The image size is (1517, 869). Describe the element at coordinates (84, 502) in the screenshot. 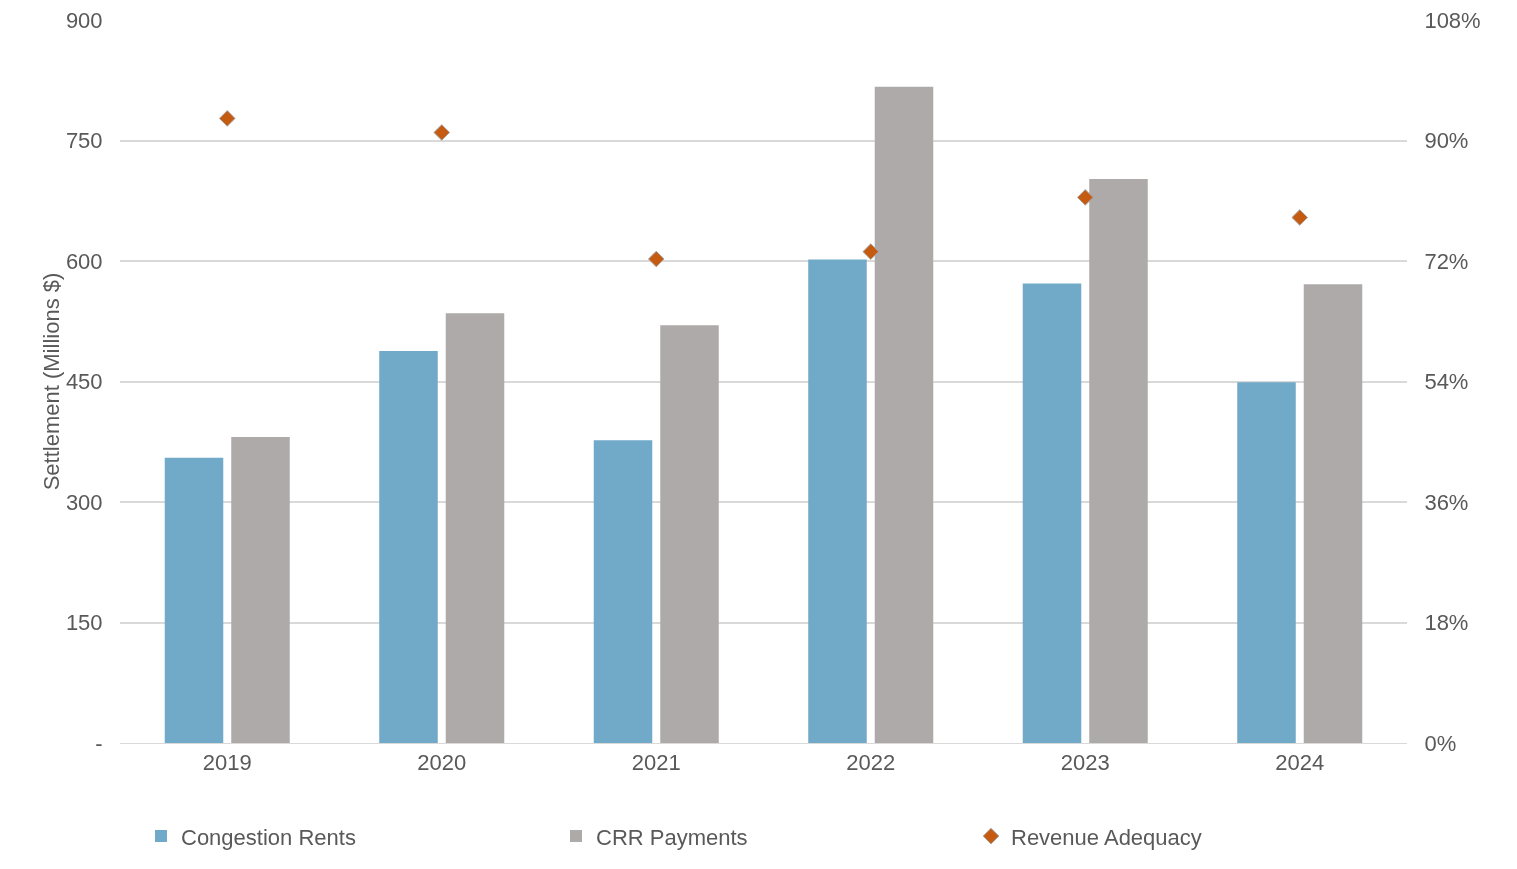

I see `y-tick-label: 300` at that location.